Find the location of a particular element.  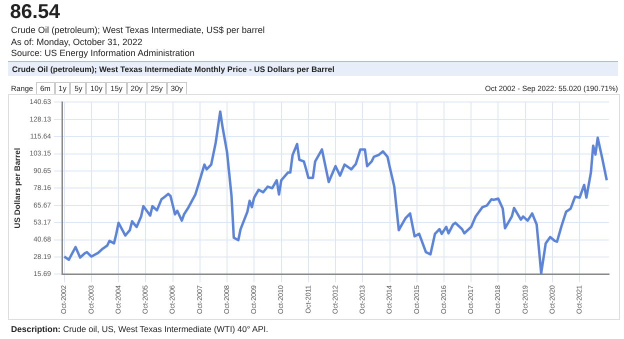

y-axis-title: US Dollars per Barrel is located at coordinates (17, 188).